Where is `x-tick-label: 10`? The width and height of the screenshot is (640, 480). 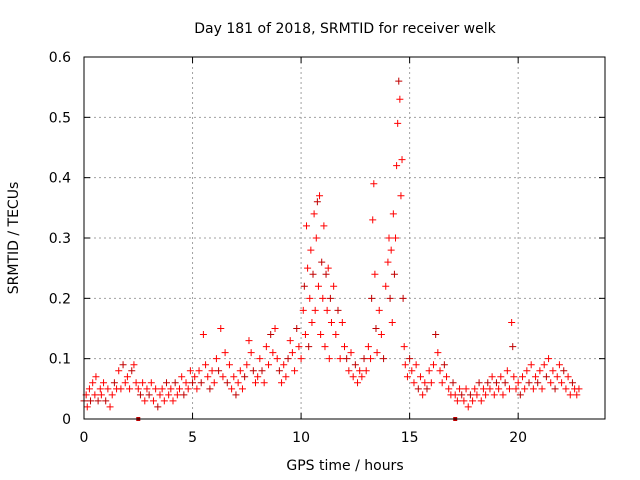
x-tick-label: 10 is located at coordinates (301, 438).